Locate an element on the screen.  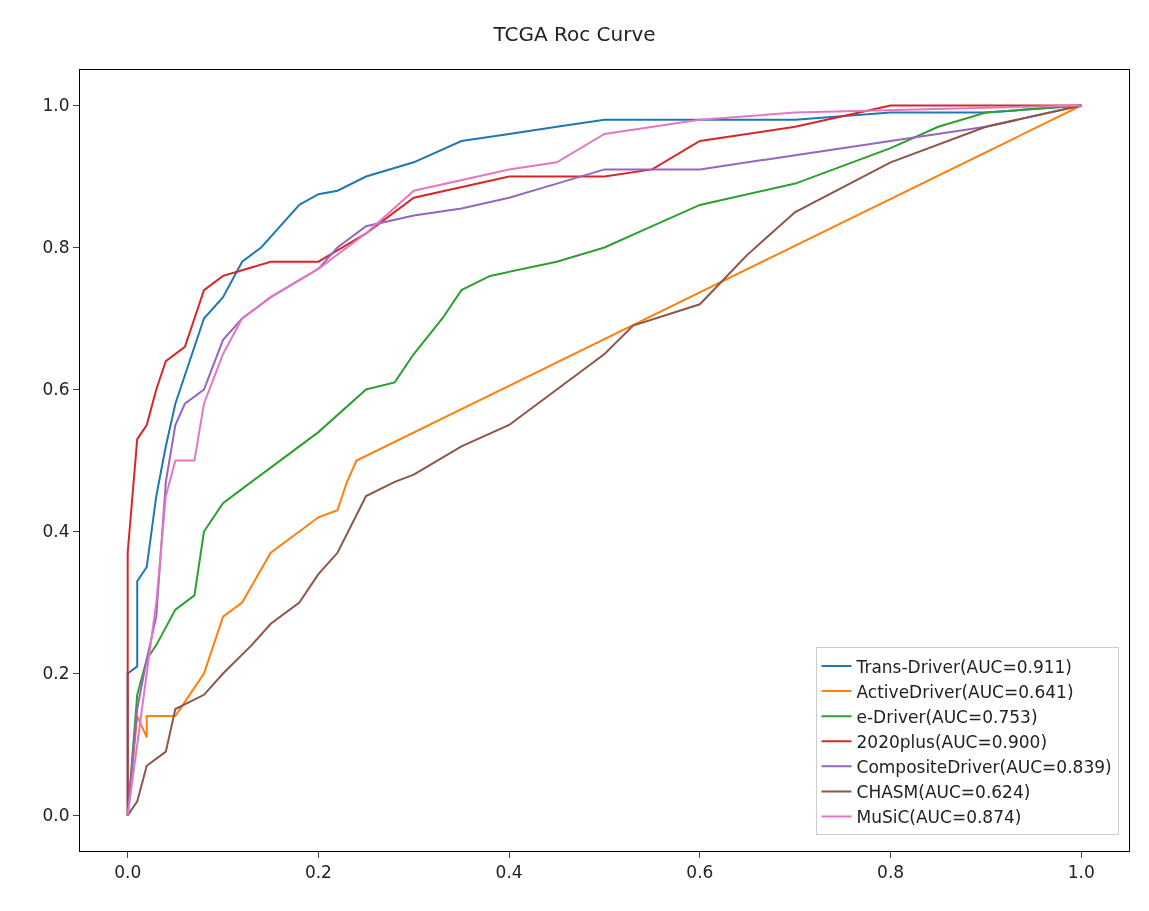
legend-label: CompositeDriver(AUC=0.839) is located at coordinates (984, 766).